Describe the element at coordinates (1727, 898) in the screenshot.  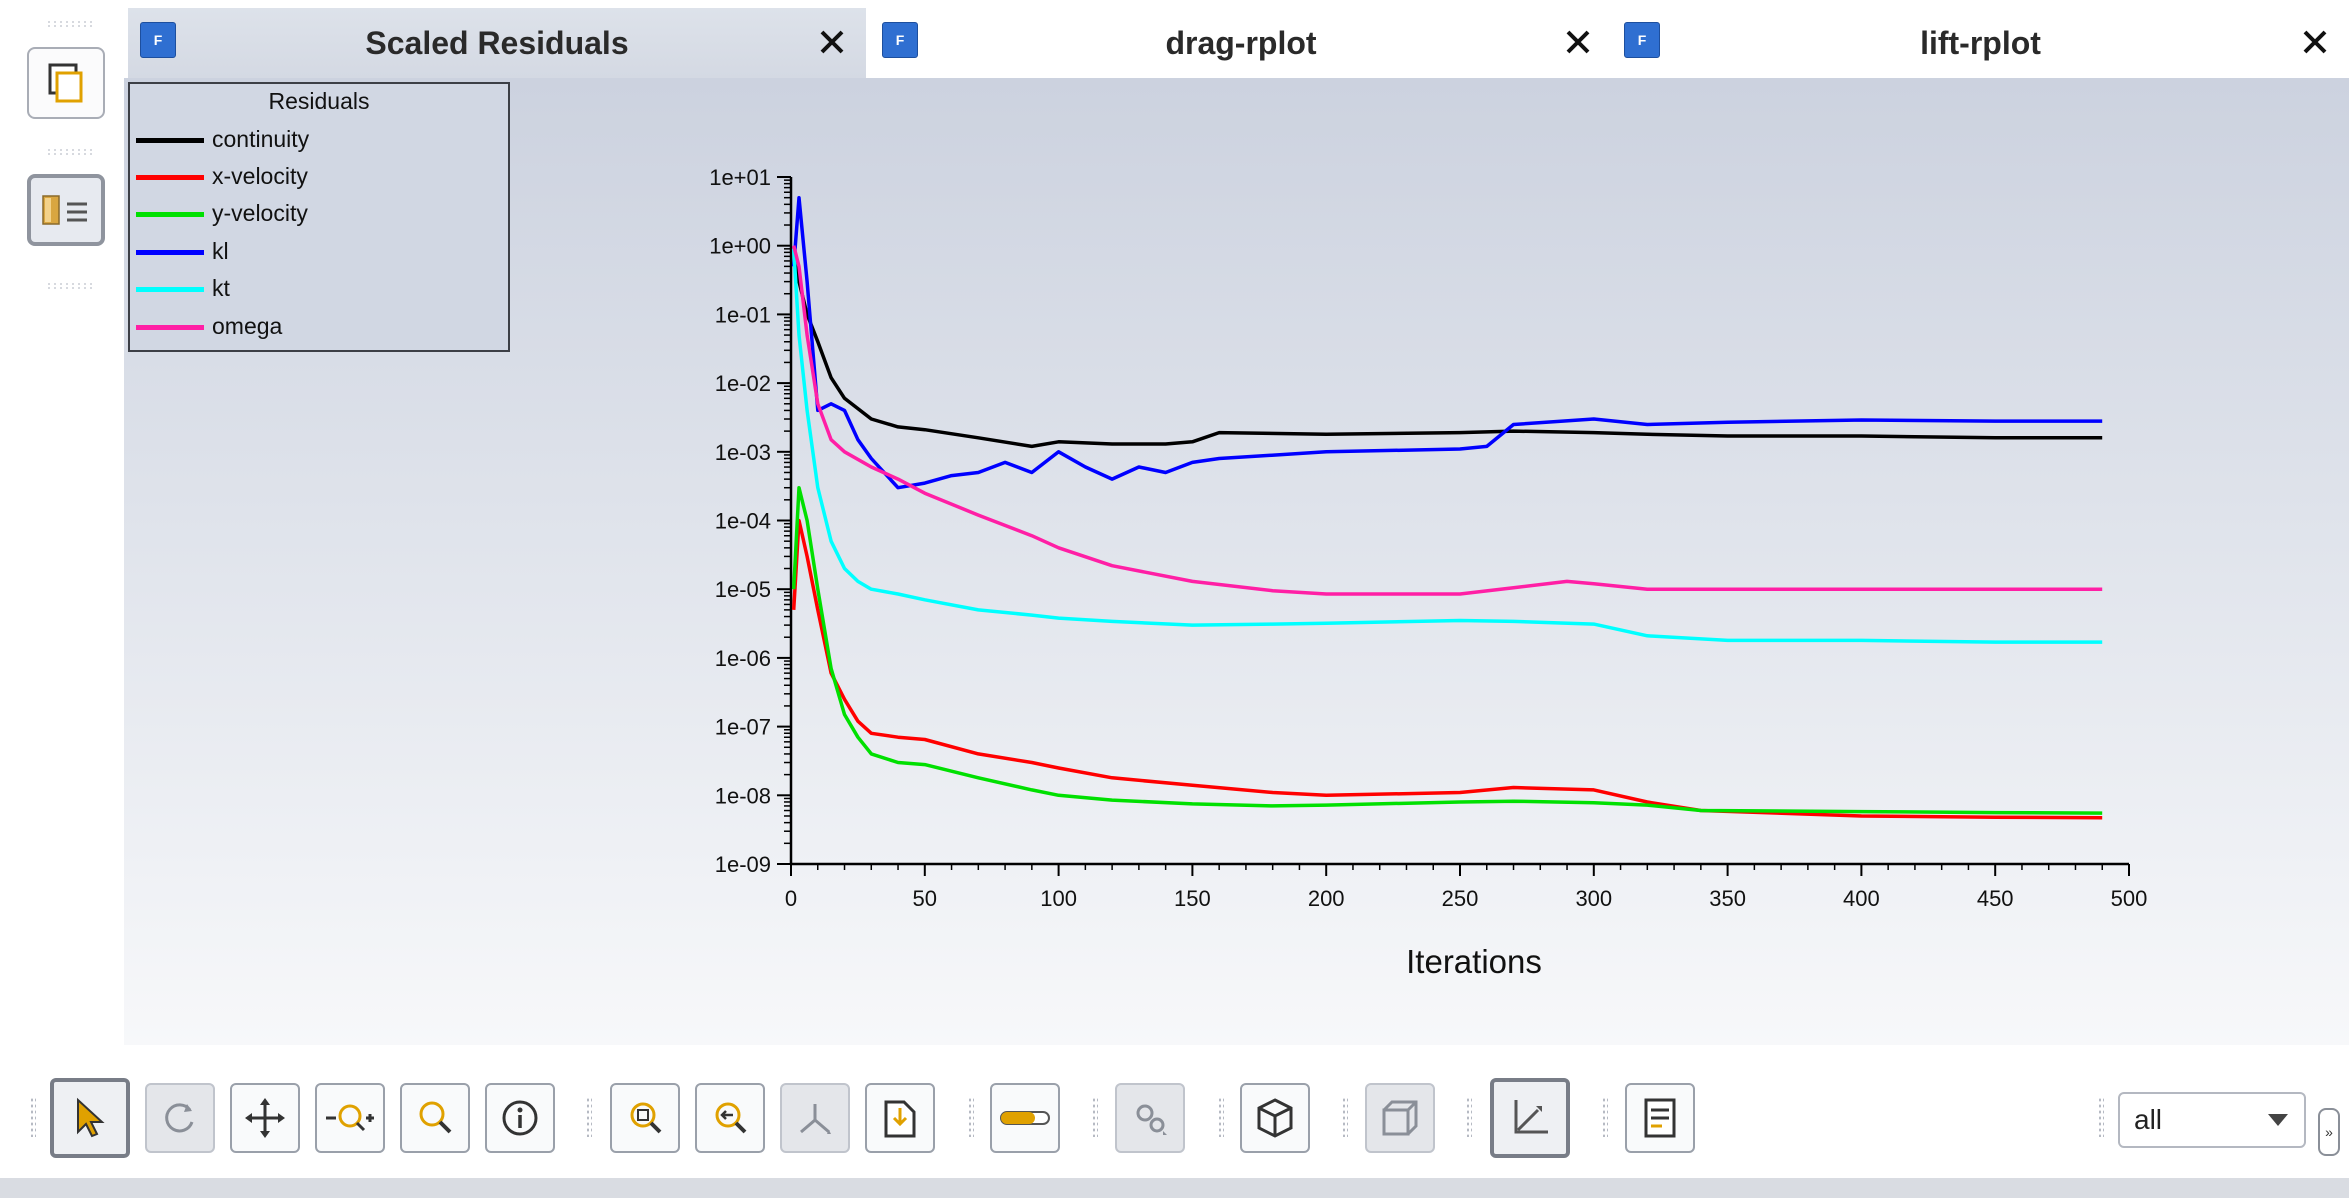
I see `x-tick-label: 350` at that location.